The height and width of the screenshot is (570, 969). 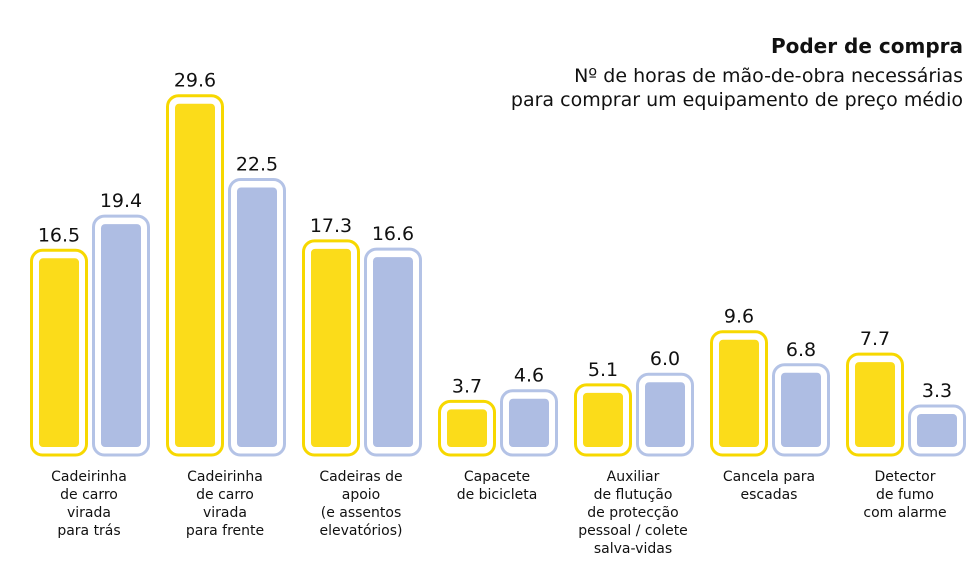 I want to click on value-label: 29.6, so click(x=195, y=81).